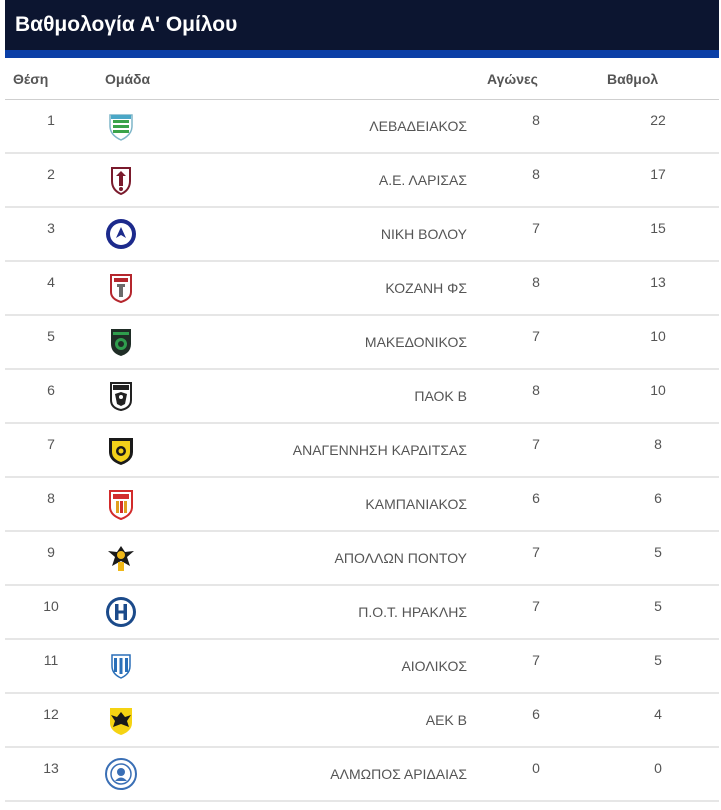 The image size is (721, 810). What do you see at coordinates (362, 397) in the screenshot?
I see `table-row: 6 ΠΑΟΚ Β 8 10` at bounding box center [362, 397].